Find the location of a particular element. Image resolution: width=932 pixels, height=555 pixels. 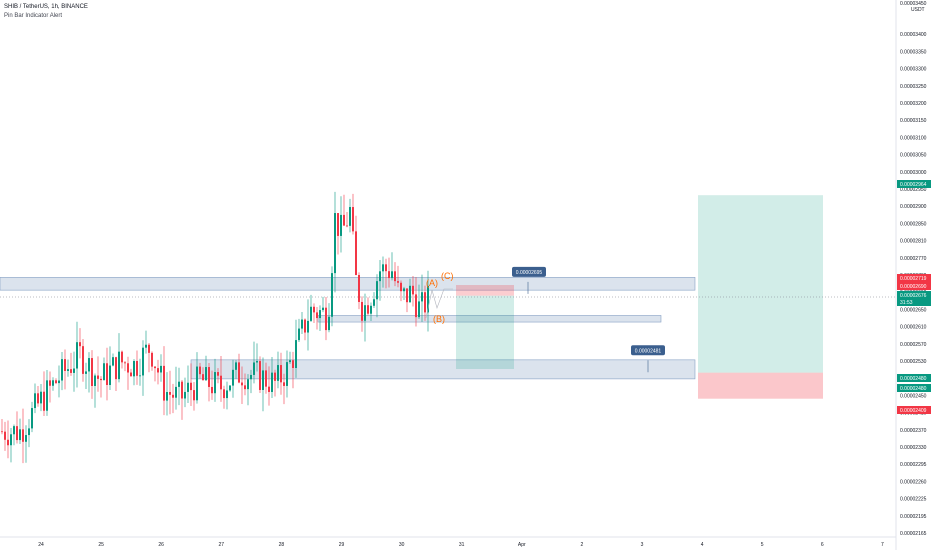

zone-resistance is located at coordinates (348, 284).